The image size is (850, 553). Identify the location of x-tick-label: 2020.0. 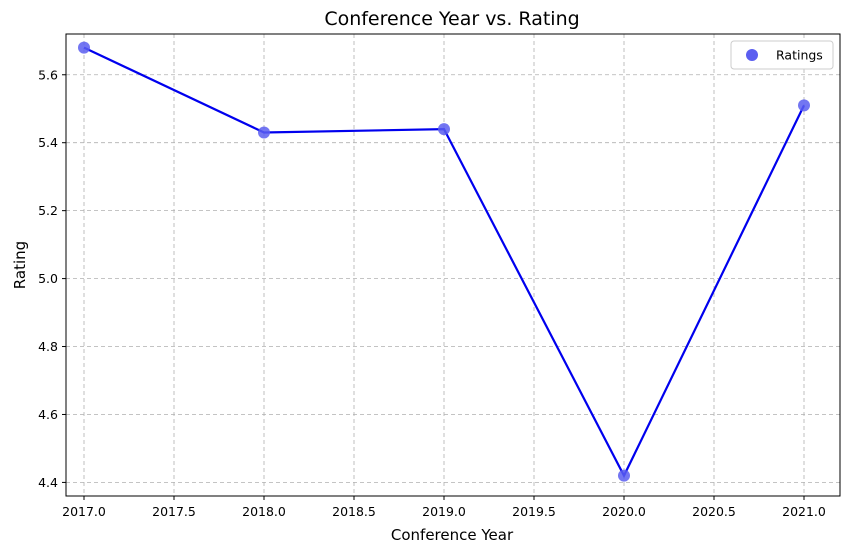
(624, 511).